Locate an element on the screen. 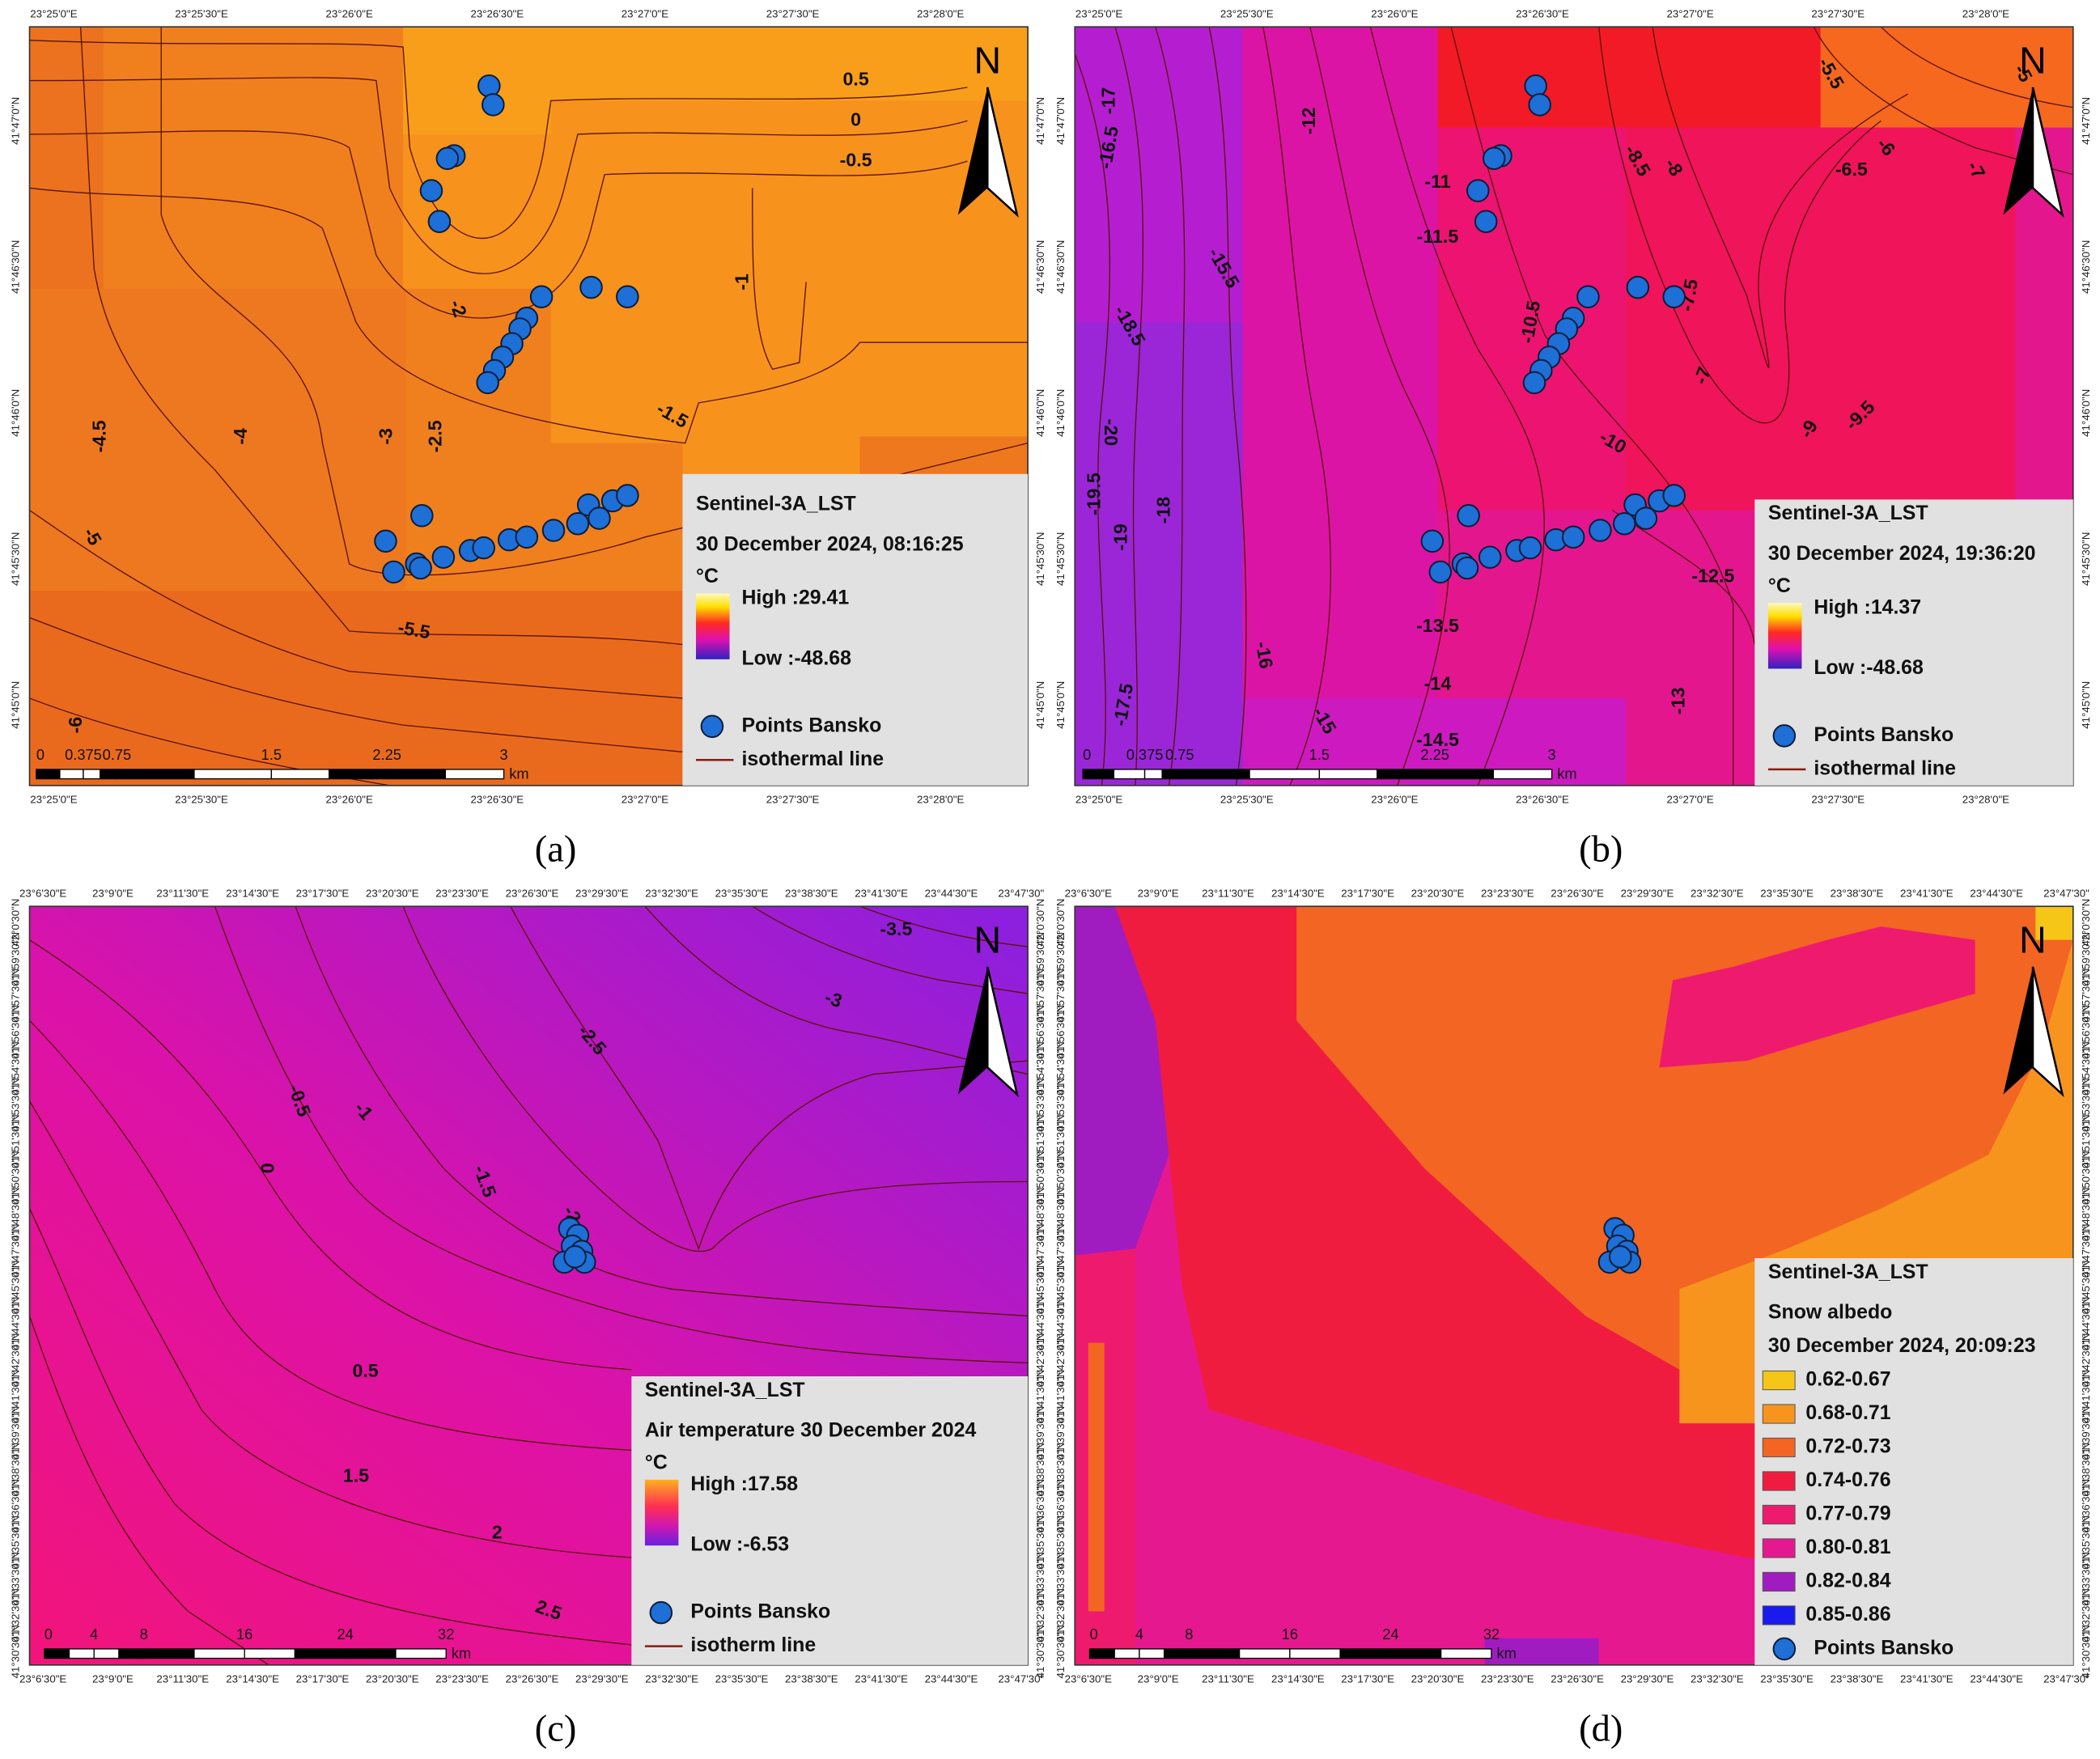 This screenshot has height=1759, width=2100. scale-label: 0 is located at coordinates (40, 755).